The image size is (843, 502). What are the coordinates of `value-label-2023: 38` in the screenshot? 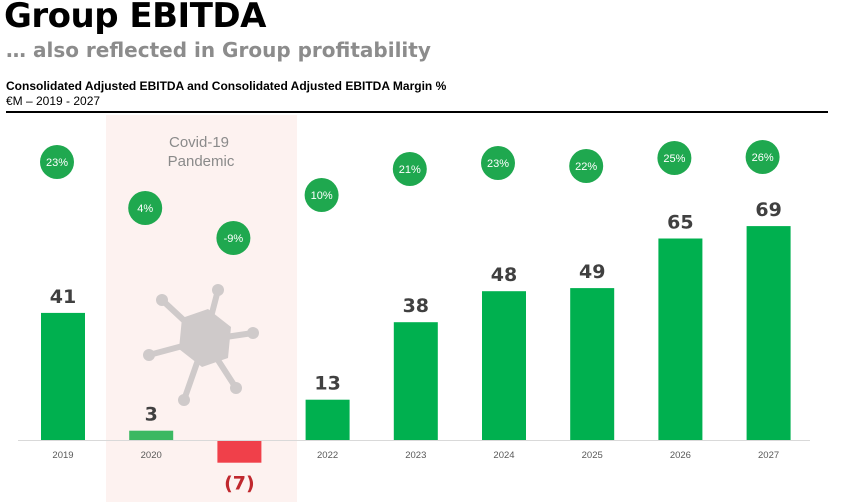 It's located at (416, 306).